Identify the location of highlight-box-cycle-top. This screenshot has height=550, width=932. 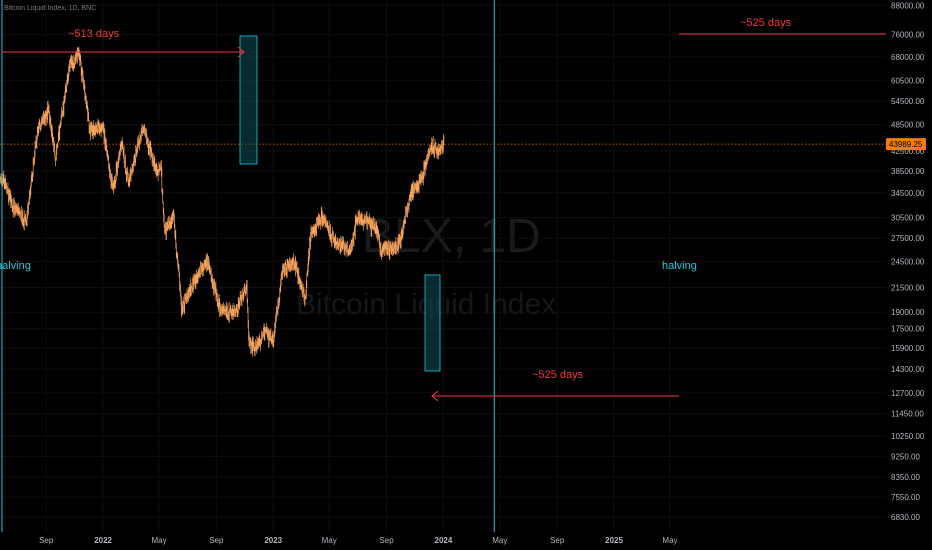
(248, 100).